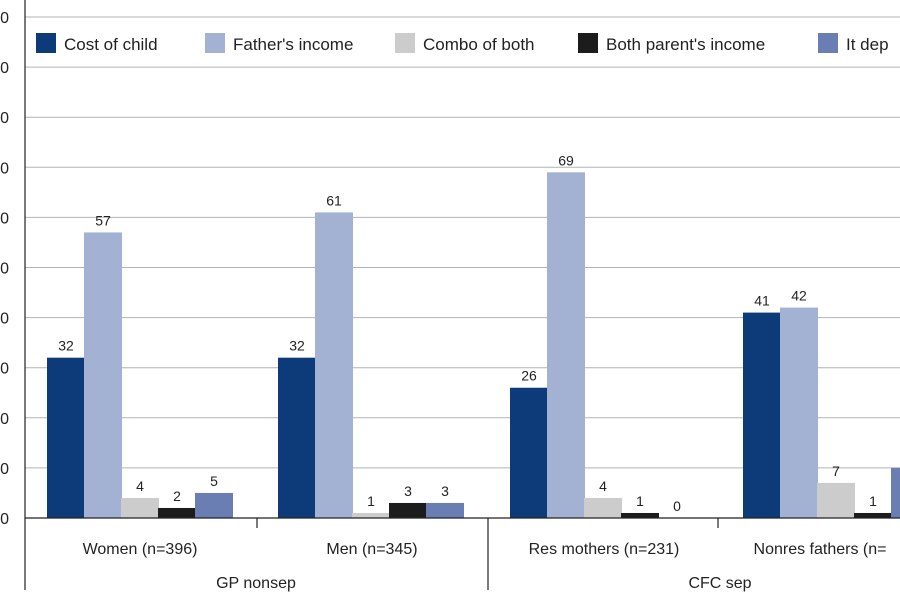  Describe the element at coordinates (4, 519) in the screenshot. I see `y-tick-label: 0` at that location.